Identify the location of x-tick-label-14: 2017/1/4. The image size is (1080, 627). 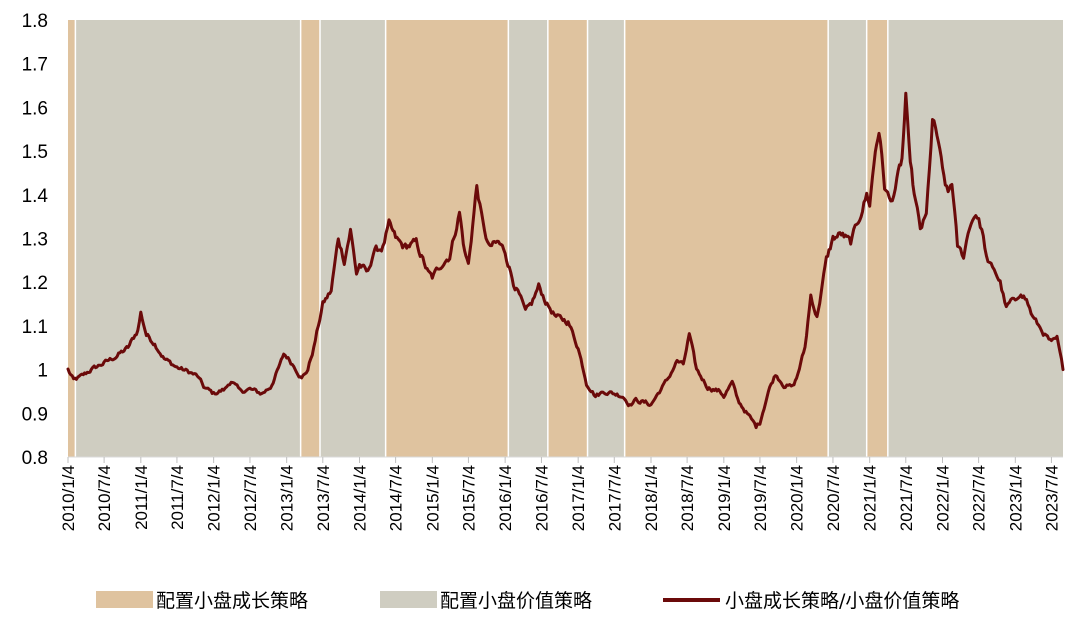
(578, 498).